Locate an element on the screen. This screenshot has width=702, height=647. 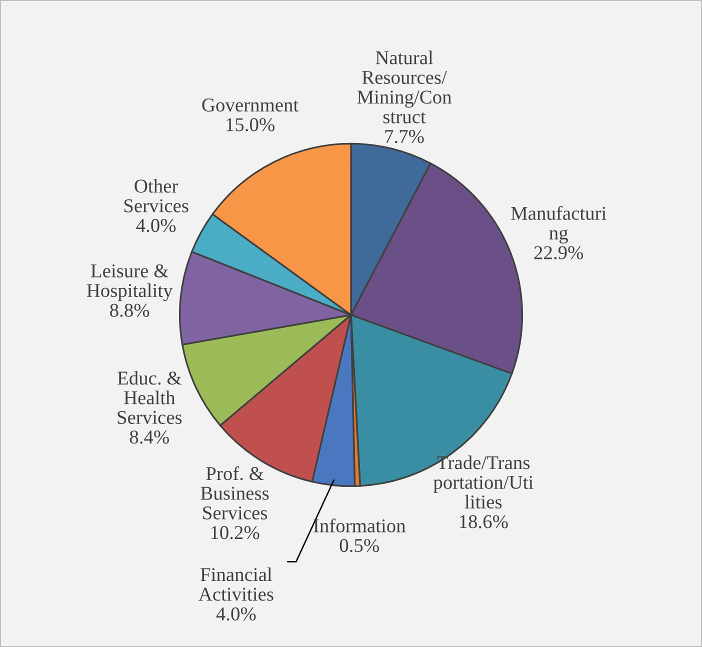
slice-label: Natural Resources/ Mining/Con struct is located at coordinates (404, 87).